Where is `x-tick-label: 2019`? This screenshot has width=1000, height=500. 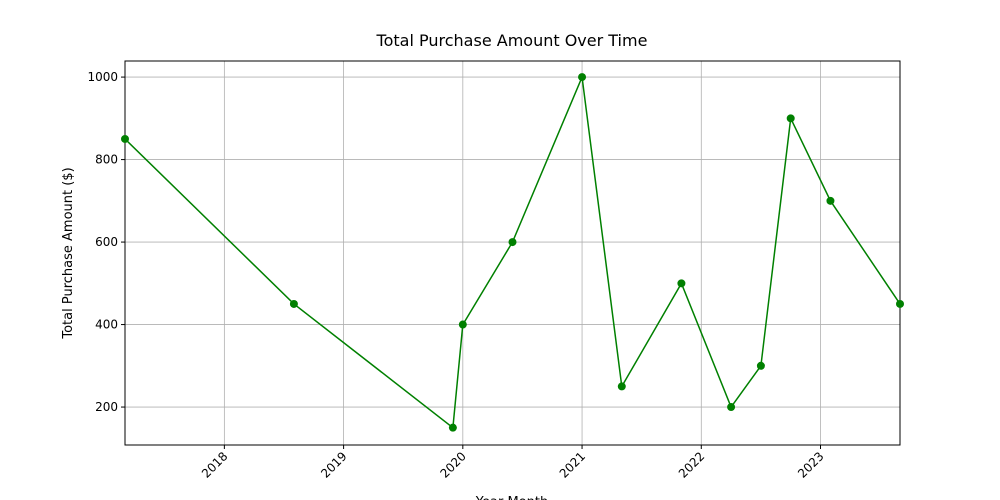
x-tick-label: 2019 is located at coordinates (333, 464).